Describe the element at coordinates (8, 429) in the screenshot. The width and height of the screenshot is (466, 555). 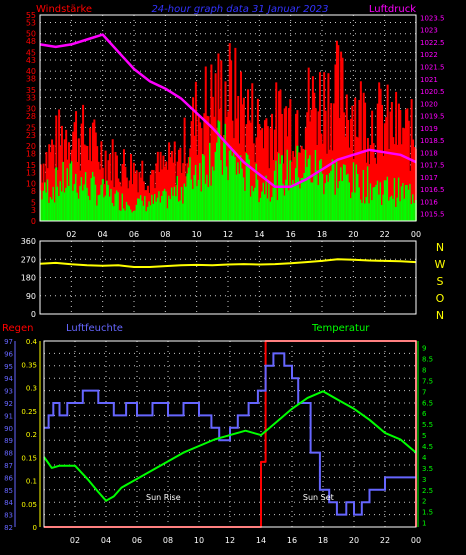
I see `humidity-tick-label: 90` at that location.